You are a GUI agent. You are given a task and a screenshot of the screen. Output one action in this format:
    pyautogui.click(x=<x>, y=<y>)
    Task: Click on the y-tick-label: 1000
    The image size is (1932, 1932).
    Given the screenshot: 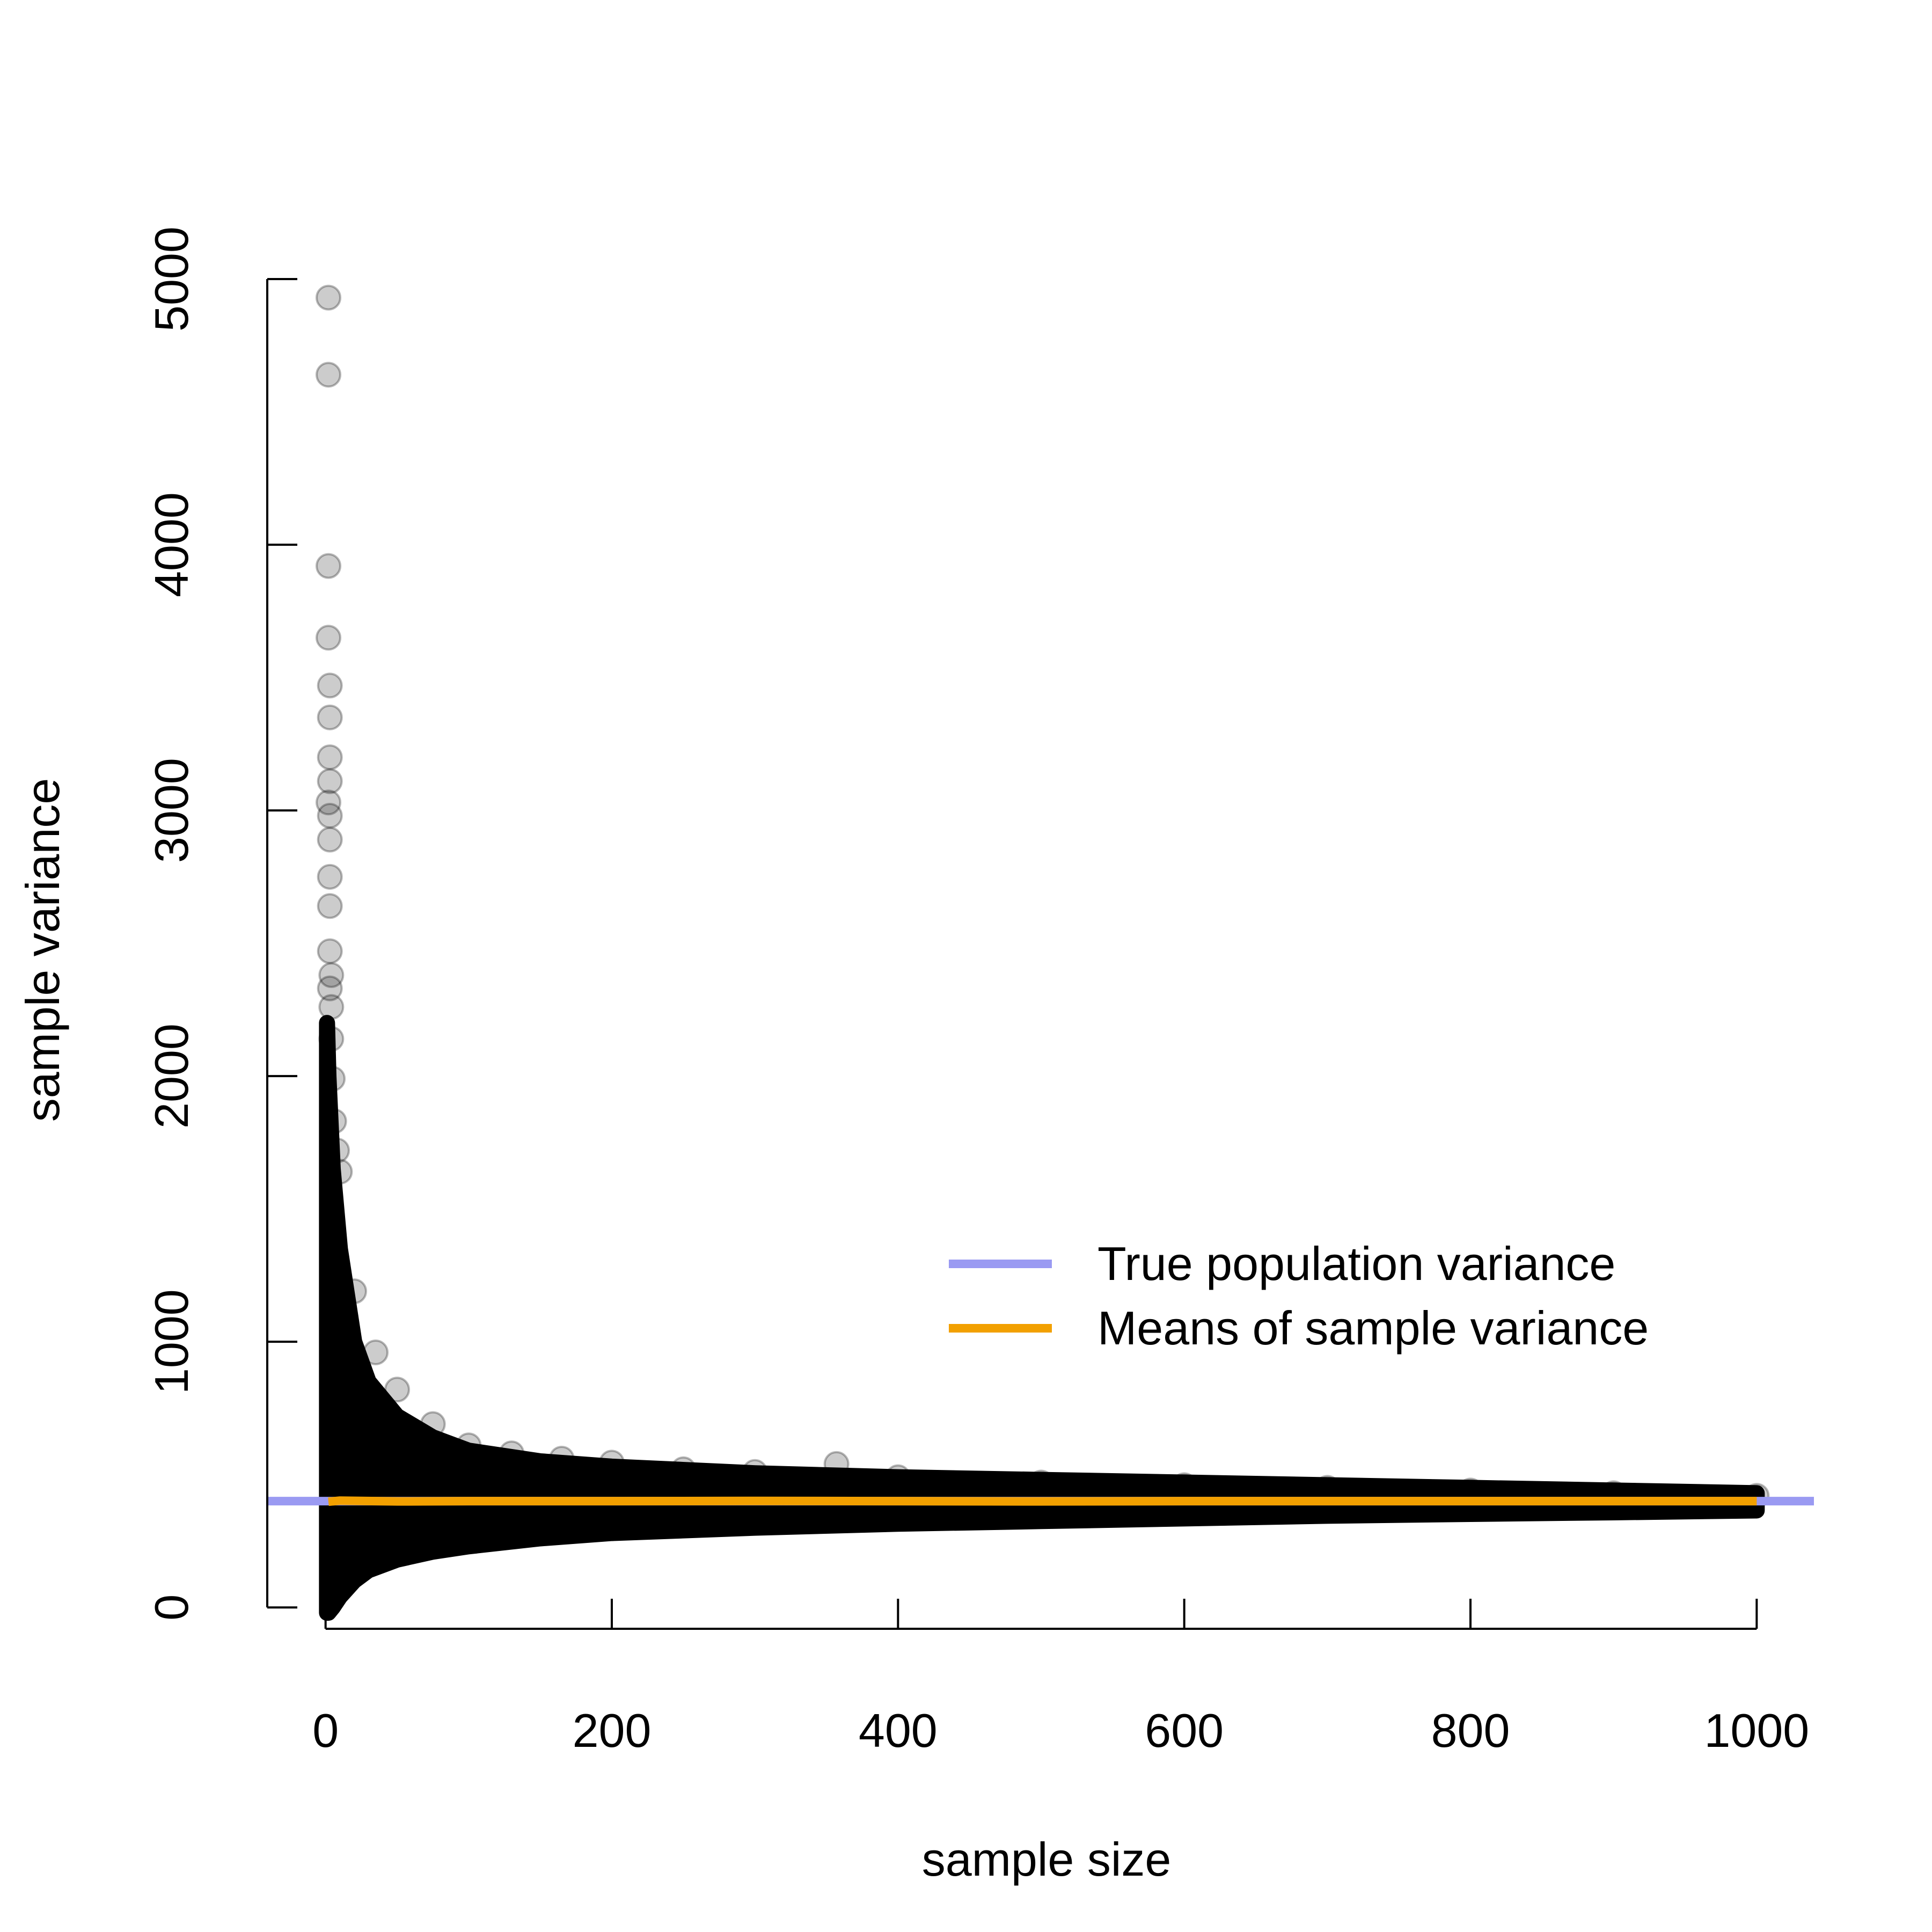 What is the action you would take?
    pyautogui.click(x=171, y=1341)
    